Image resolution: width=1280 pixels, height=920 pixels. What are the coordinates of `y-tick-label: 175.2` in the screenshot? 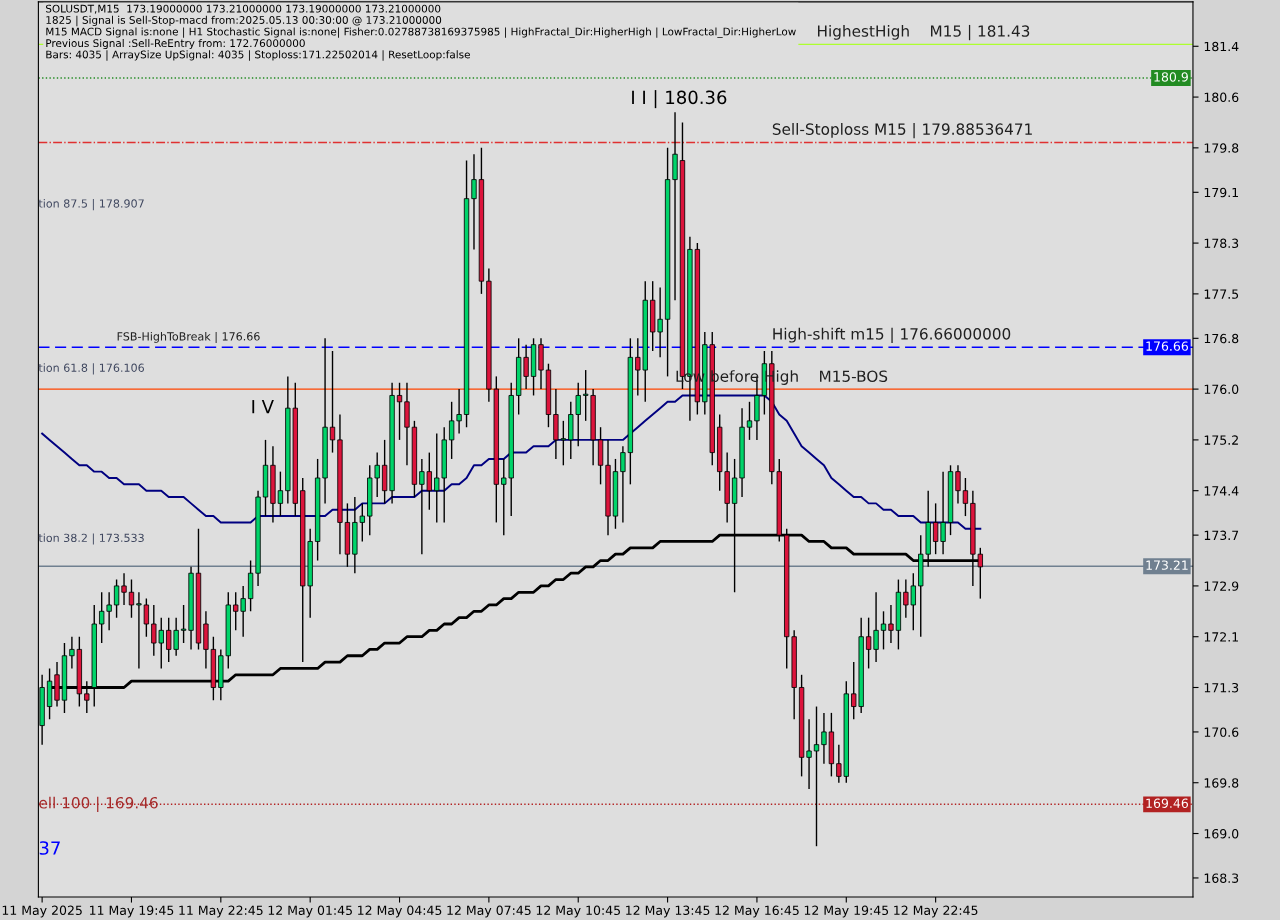 It's located at (1221, 440).